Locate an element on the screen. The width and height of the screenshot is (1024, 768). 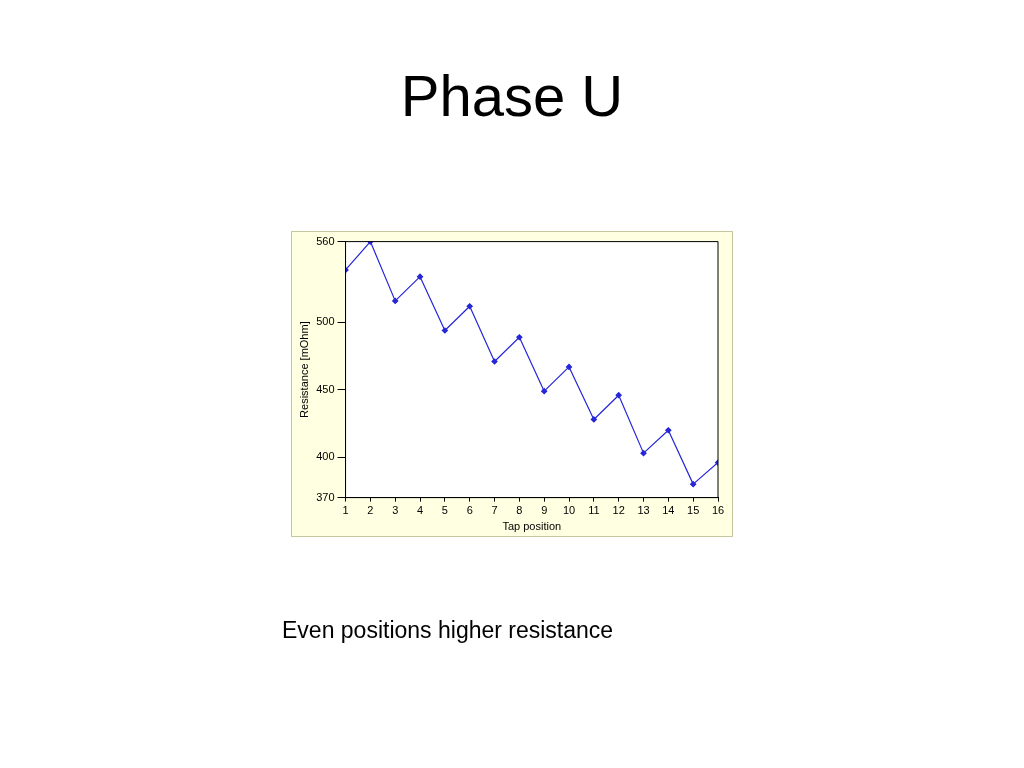
x-axis-title: Tap position is located at coordinates (532, 526).